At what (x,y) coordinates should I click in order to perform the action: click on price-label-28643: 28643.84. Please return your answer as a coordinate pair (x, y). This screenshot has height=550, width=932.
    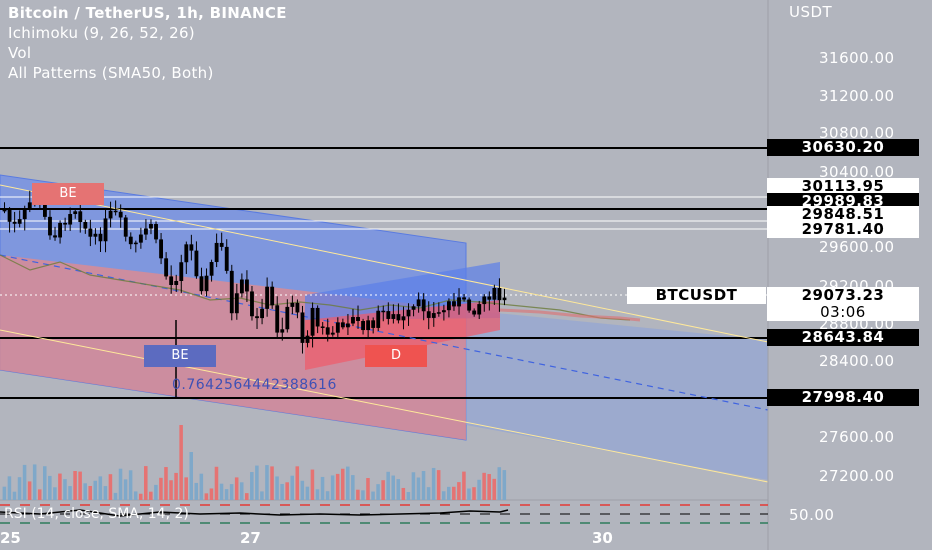
    Looking at the image, I should click on (843, 337).